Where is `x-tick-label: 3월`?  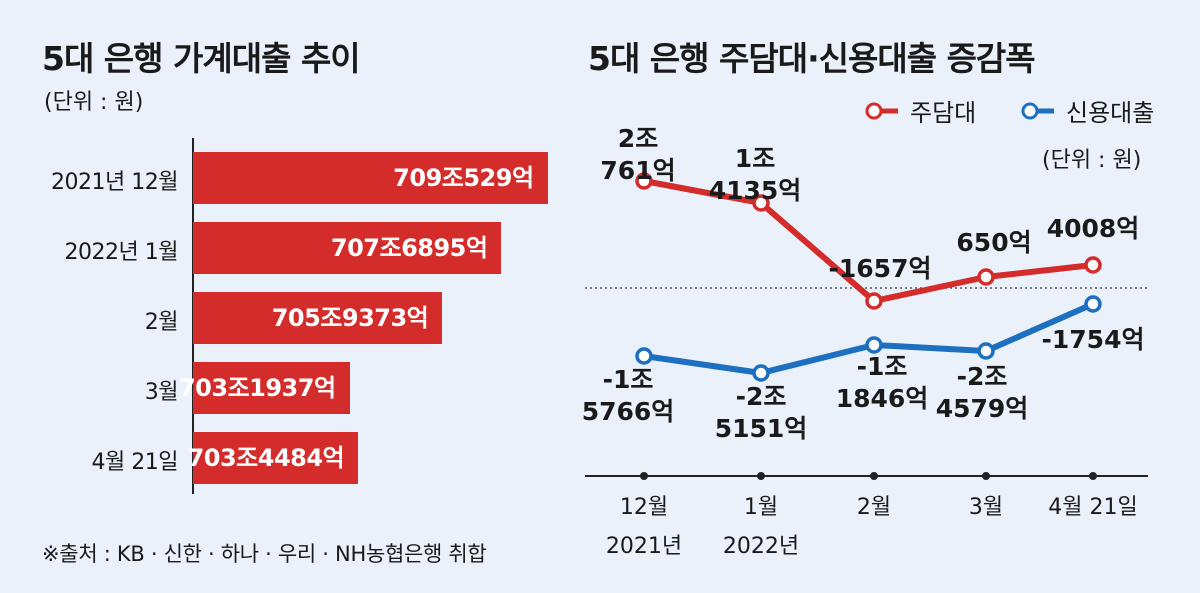 x-tick-label: 3월 is located at coordinates (986, 507).